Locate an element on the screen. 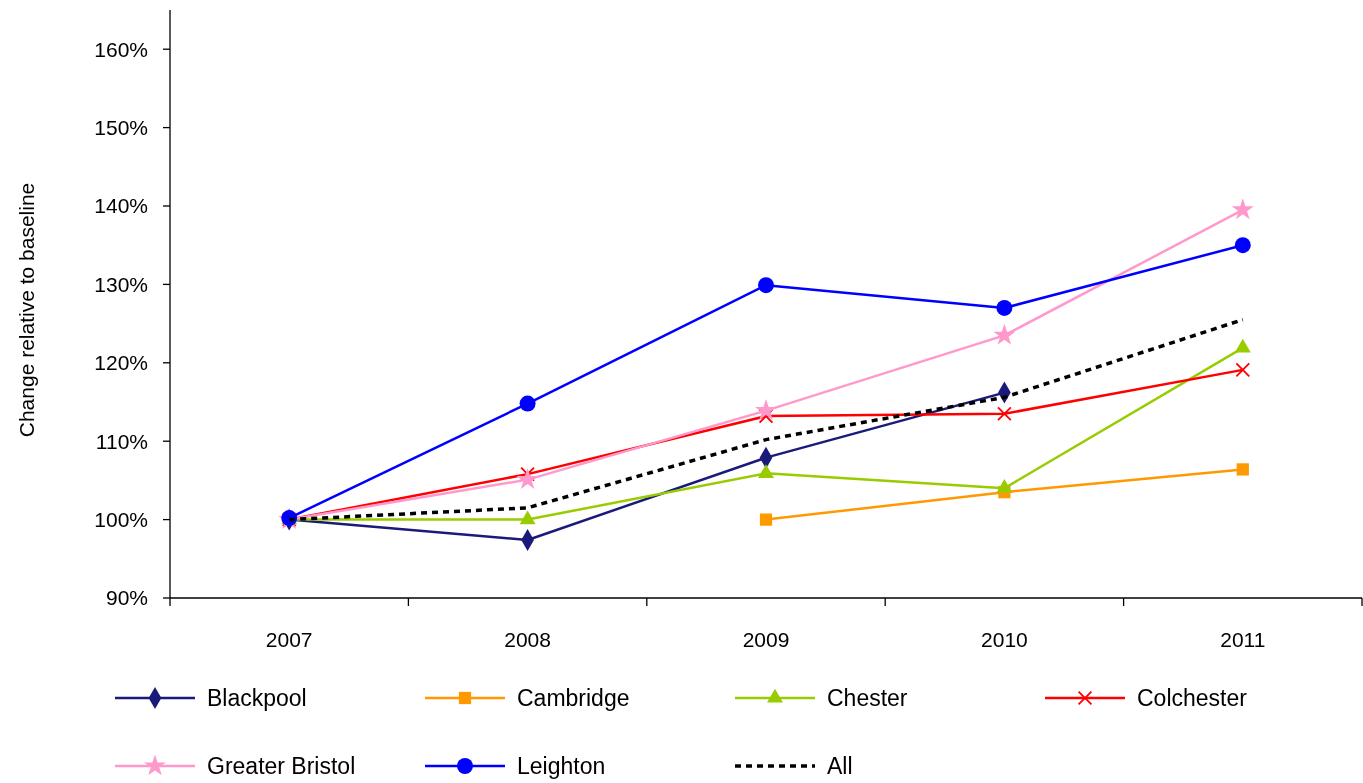 The height and width of the screenshot is (783, 1363). x-tick-label: 2007 is located at coordinates (289, 639).